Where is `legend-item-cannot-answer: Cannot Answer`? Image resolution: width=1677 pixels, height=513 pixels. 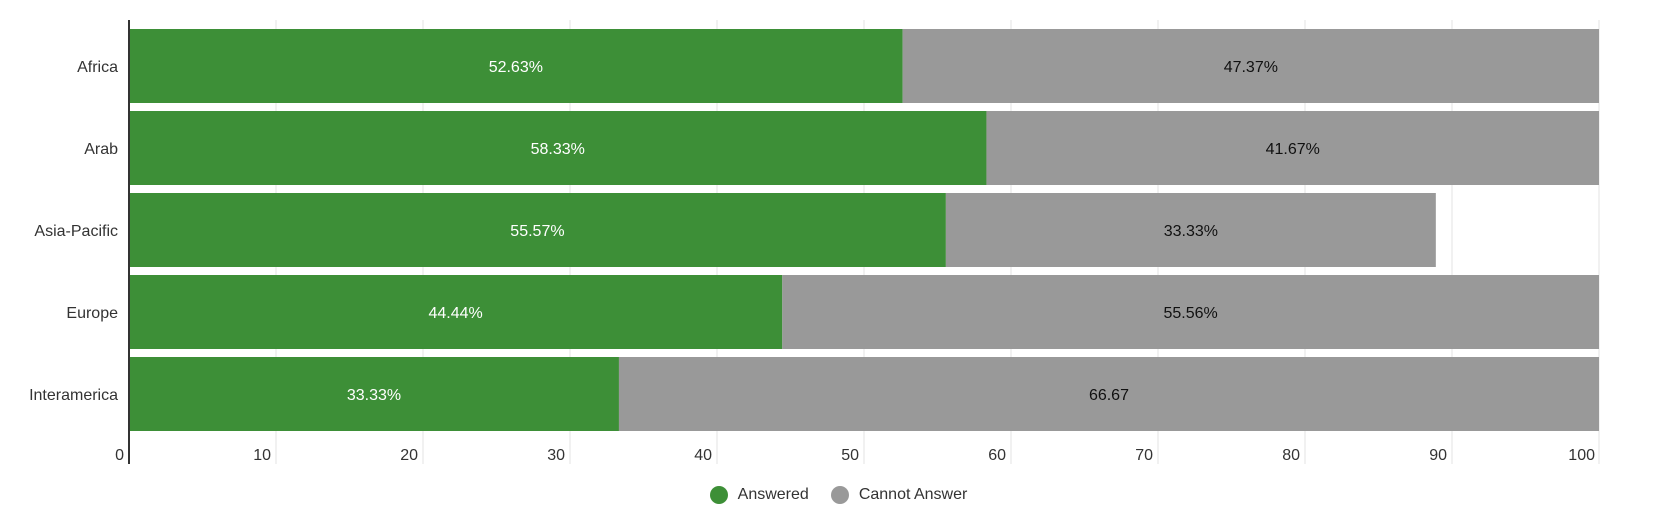
legend-item-cannot-answer: Cannot Answer is located at coordinates (899, 495).